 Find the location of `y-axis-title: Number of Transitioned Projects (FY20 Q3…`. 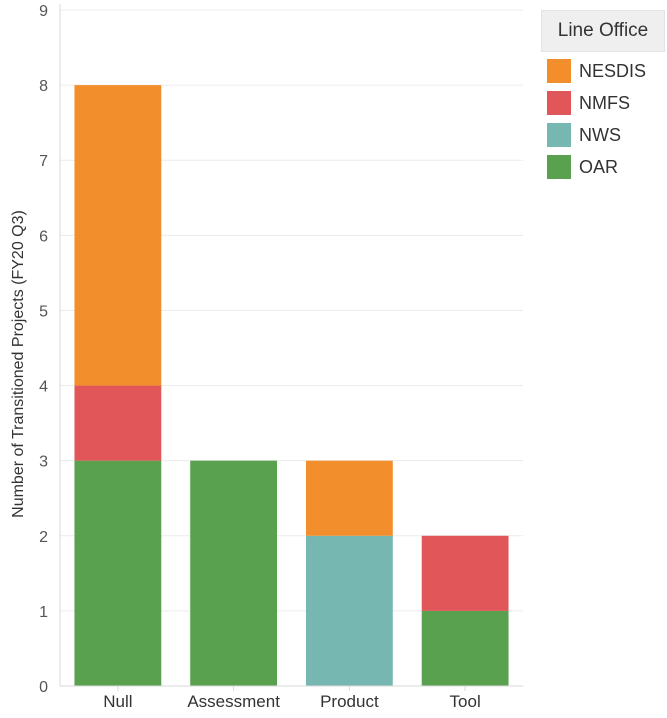

y-axis-title: Number of Transitioned Projects (FY20 Q3… is located at coordinates (18, 364).